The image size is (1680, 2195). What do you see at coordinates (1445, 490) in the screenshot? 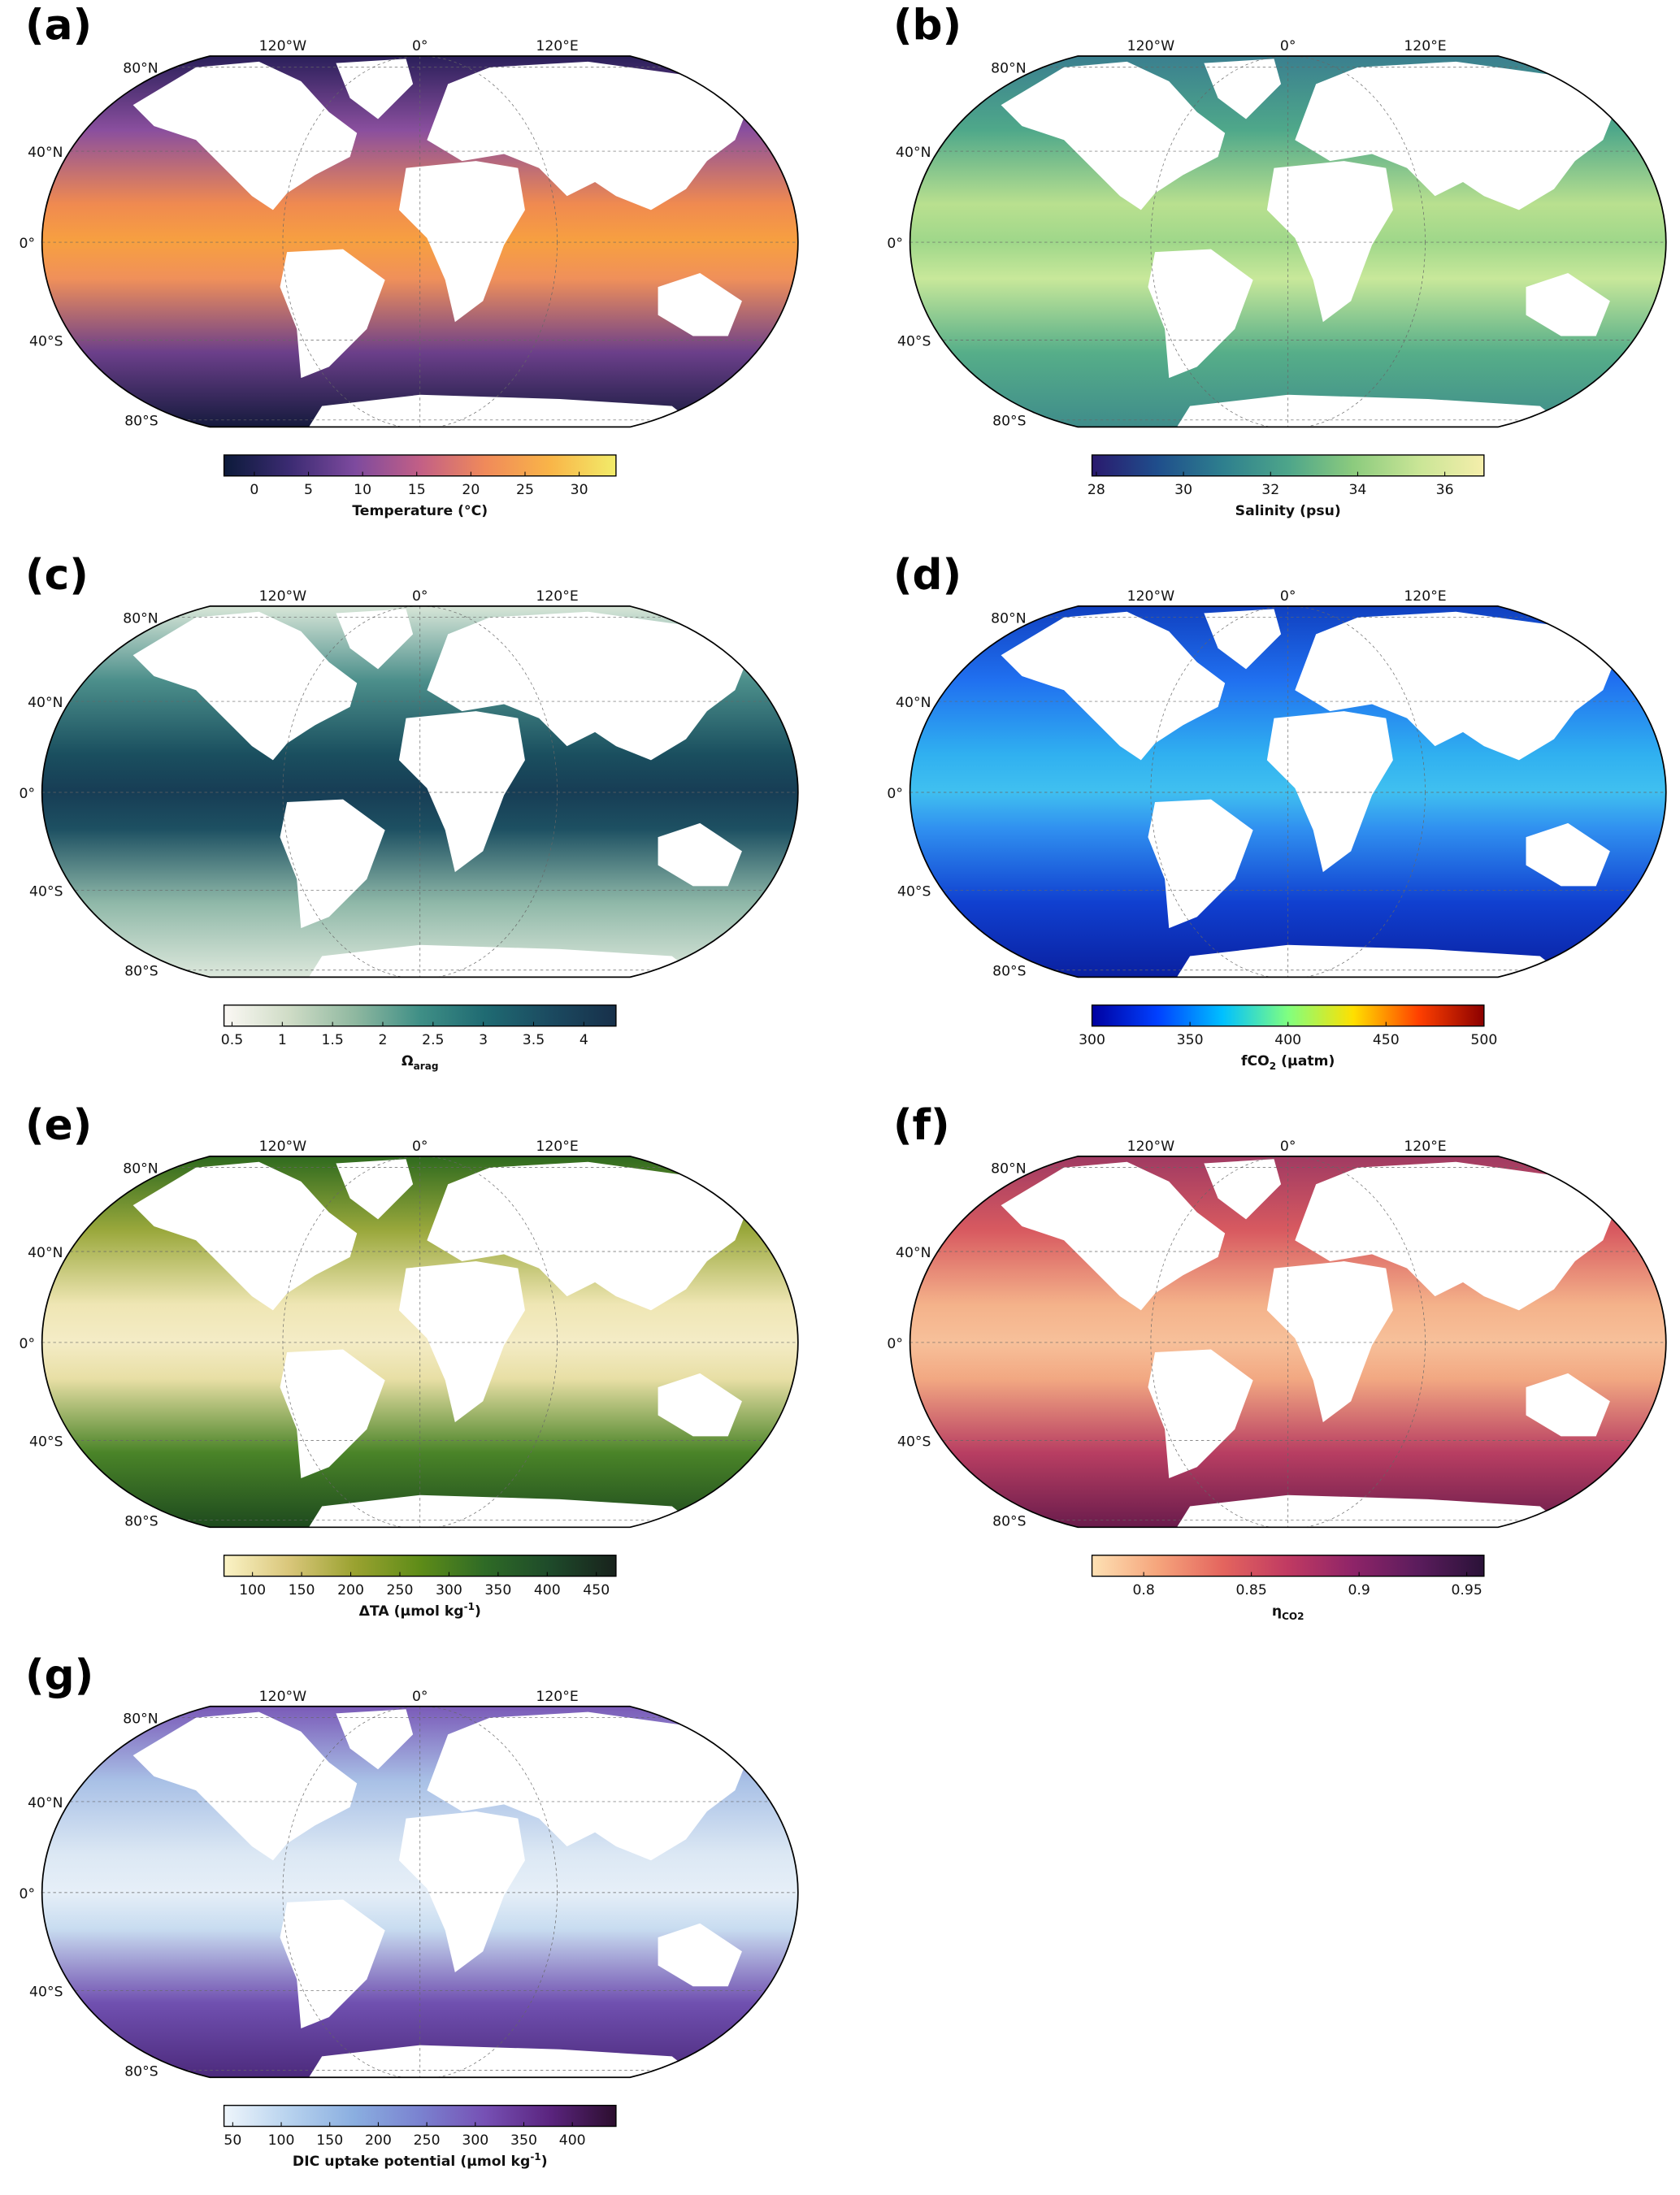
I see `colorbar-tick-label: 36` at bounding box center [1445, 490].